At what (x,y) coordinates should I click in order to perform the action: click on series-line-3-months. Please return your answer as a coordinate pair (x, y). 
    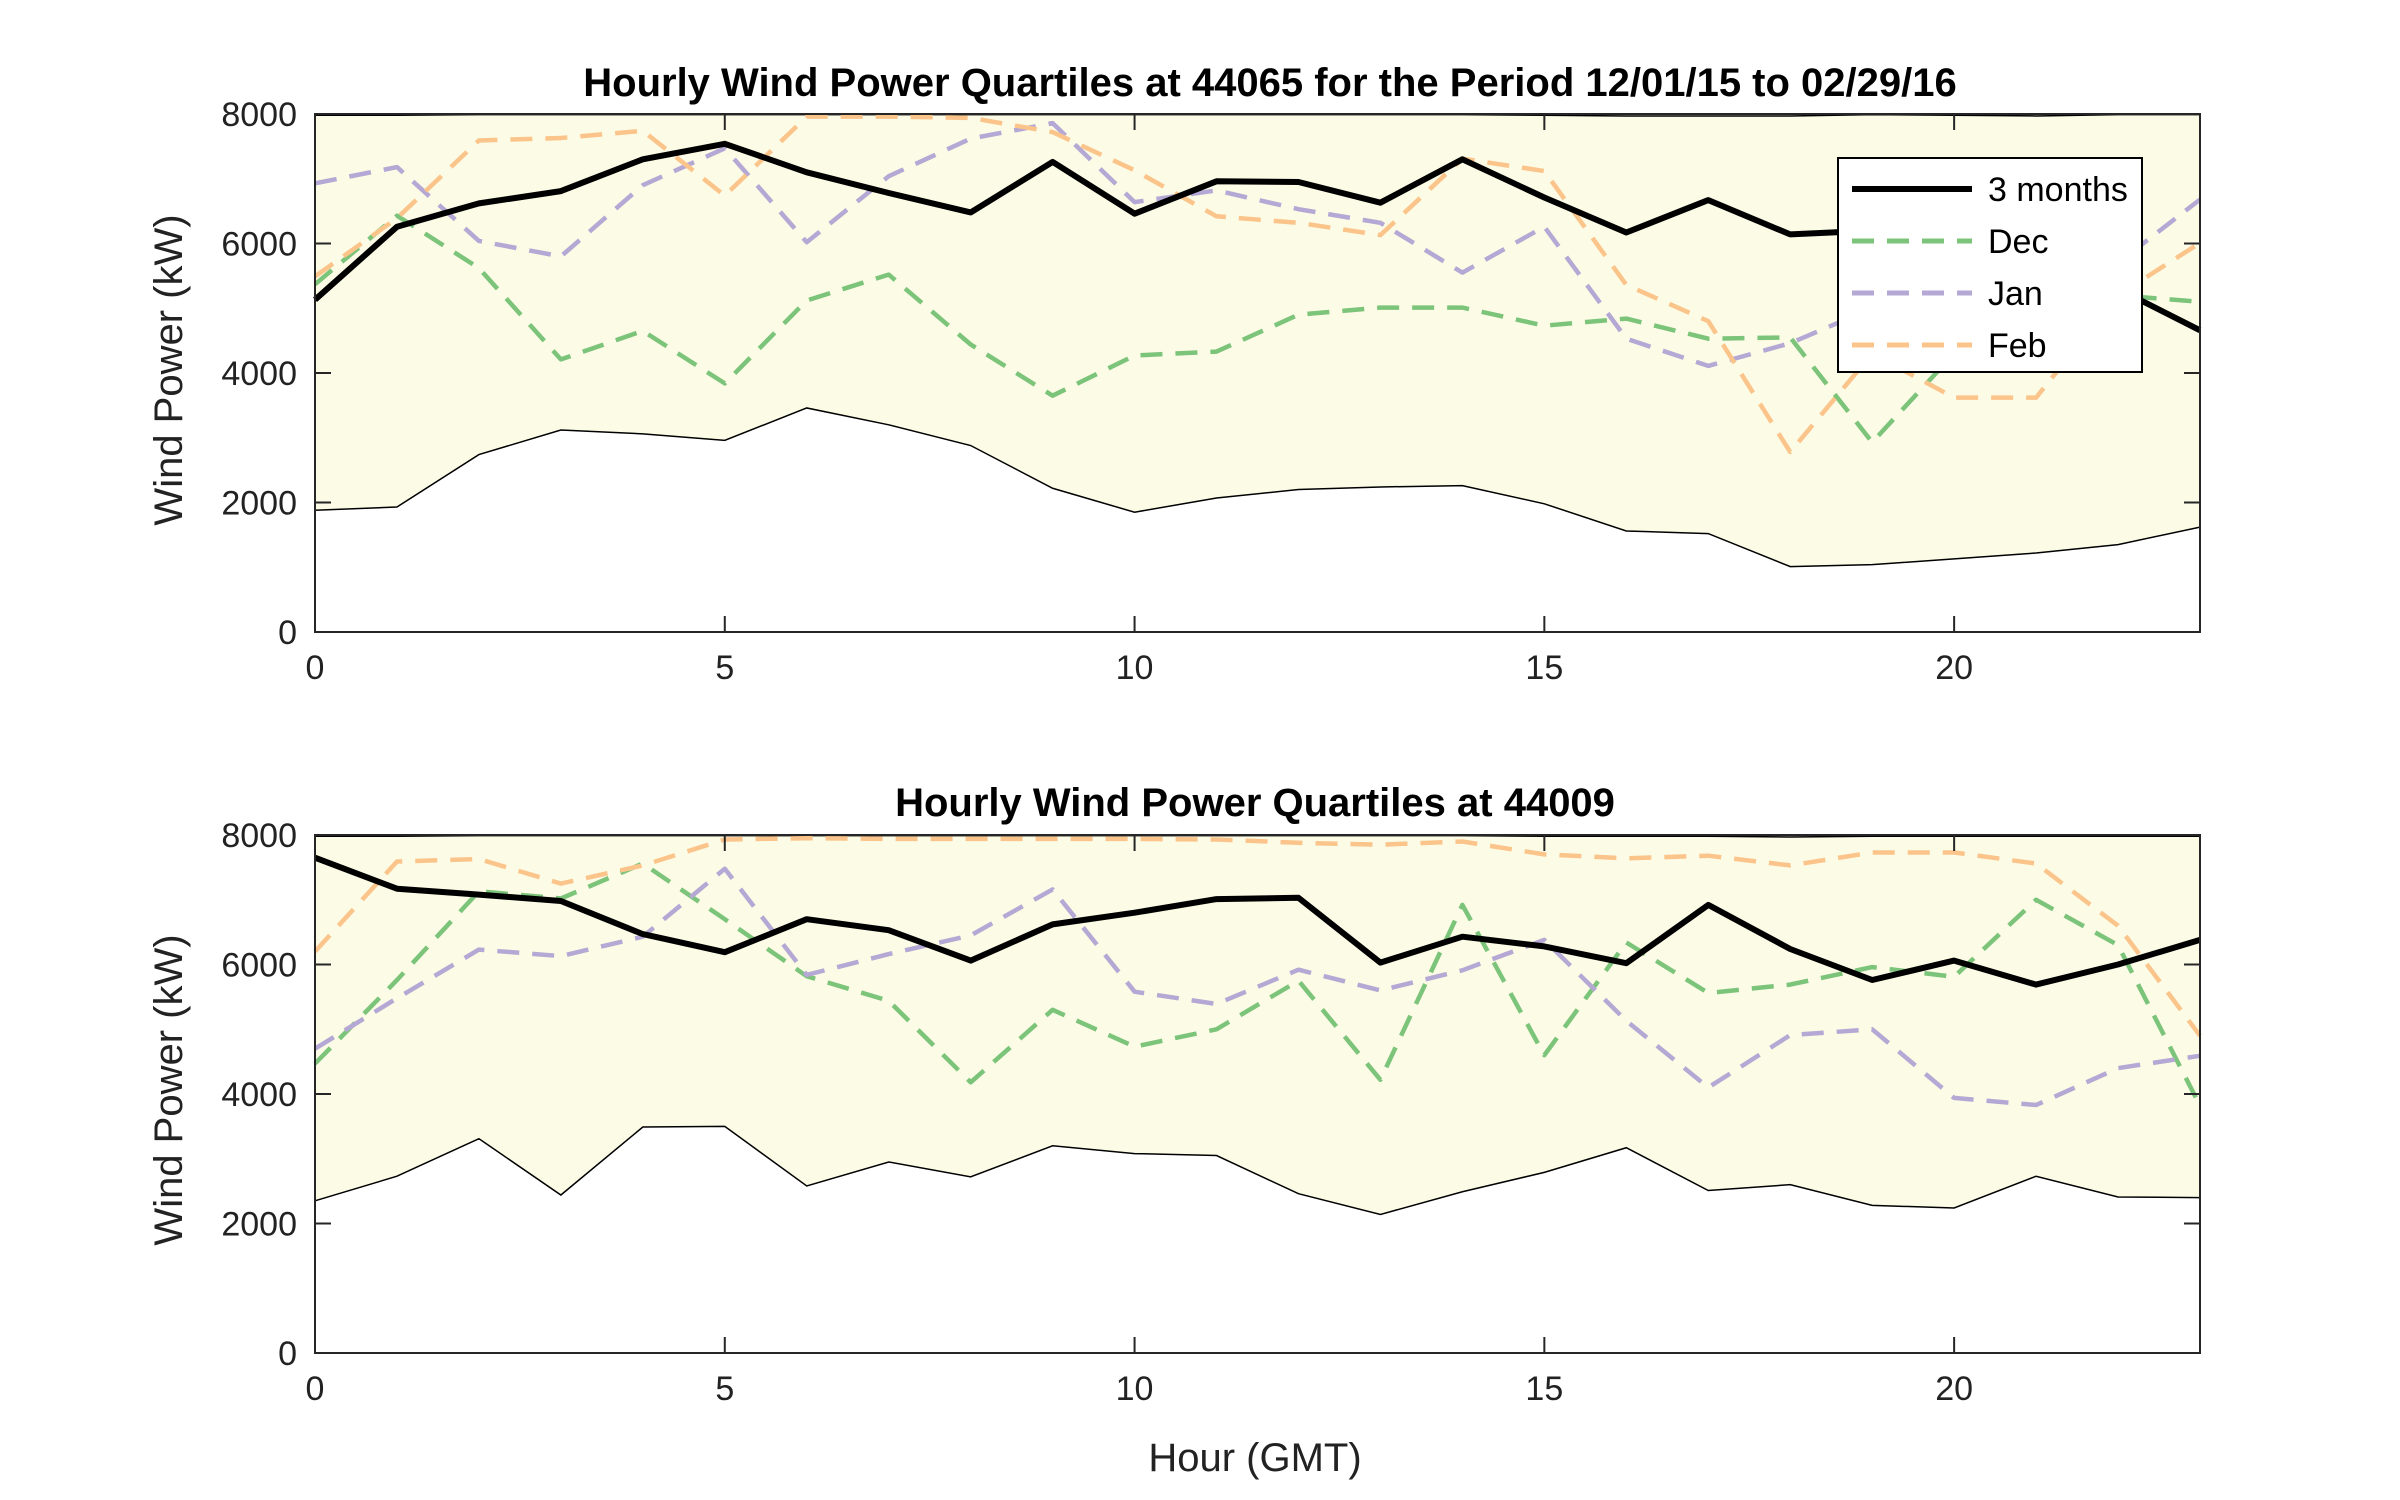
    Looking at the image, I should click on (1257, 921).